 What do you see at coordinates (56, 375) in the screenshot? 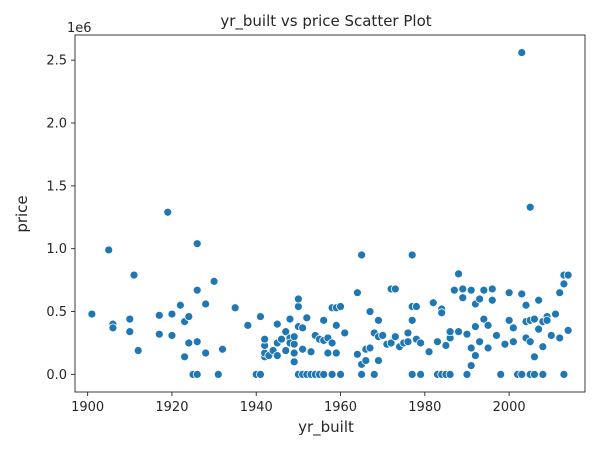
I see `y-tick-label: 0.0` at bounding box center [56, 375].